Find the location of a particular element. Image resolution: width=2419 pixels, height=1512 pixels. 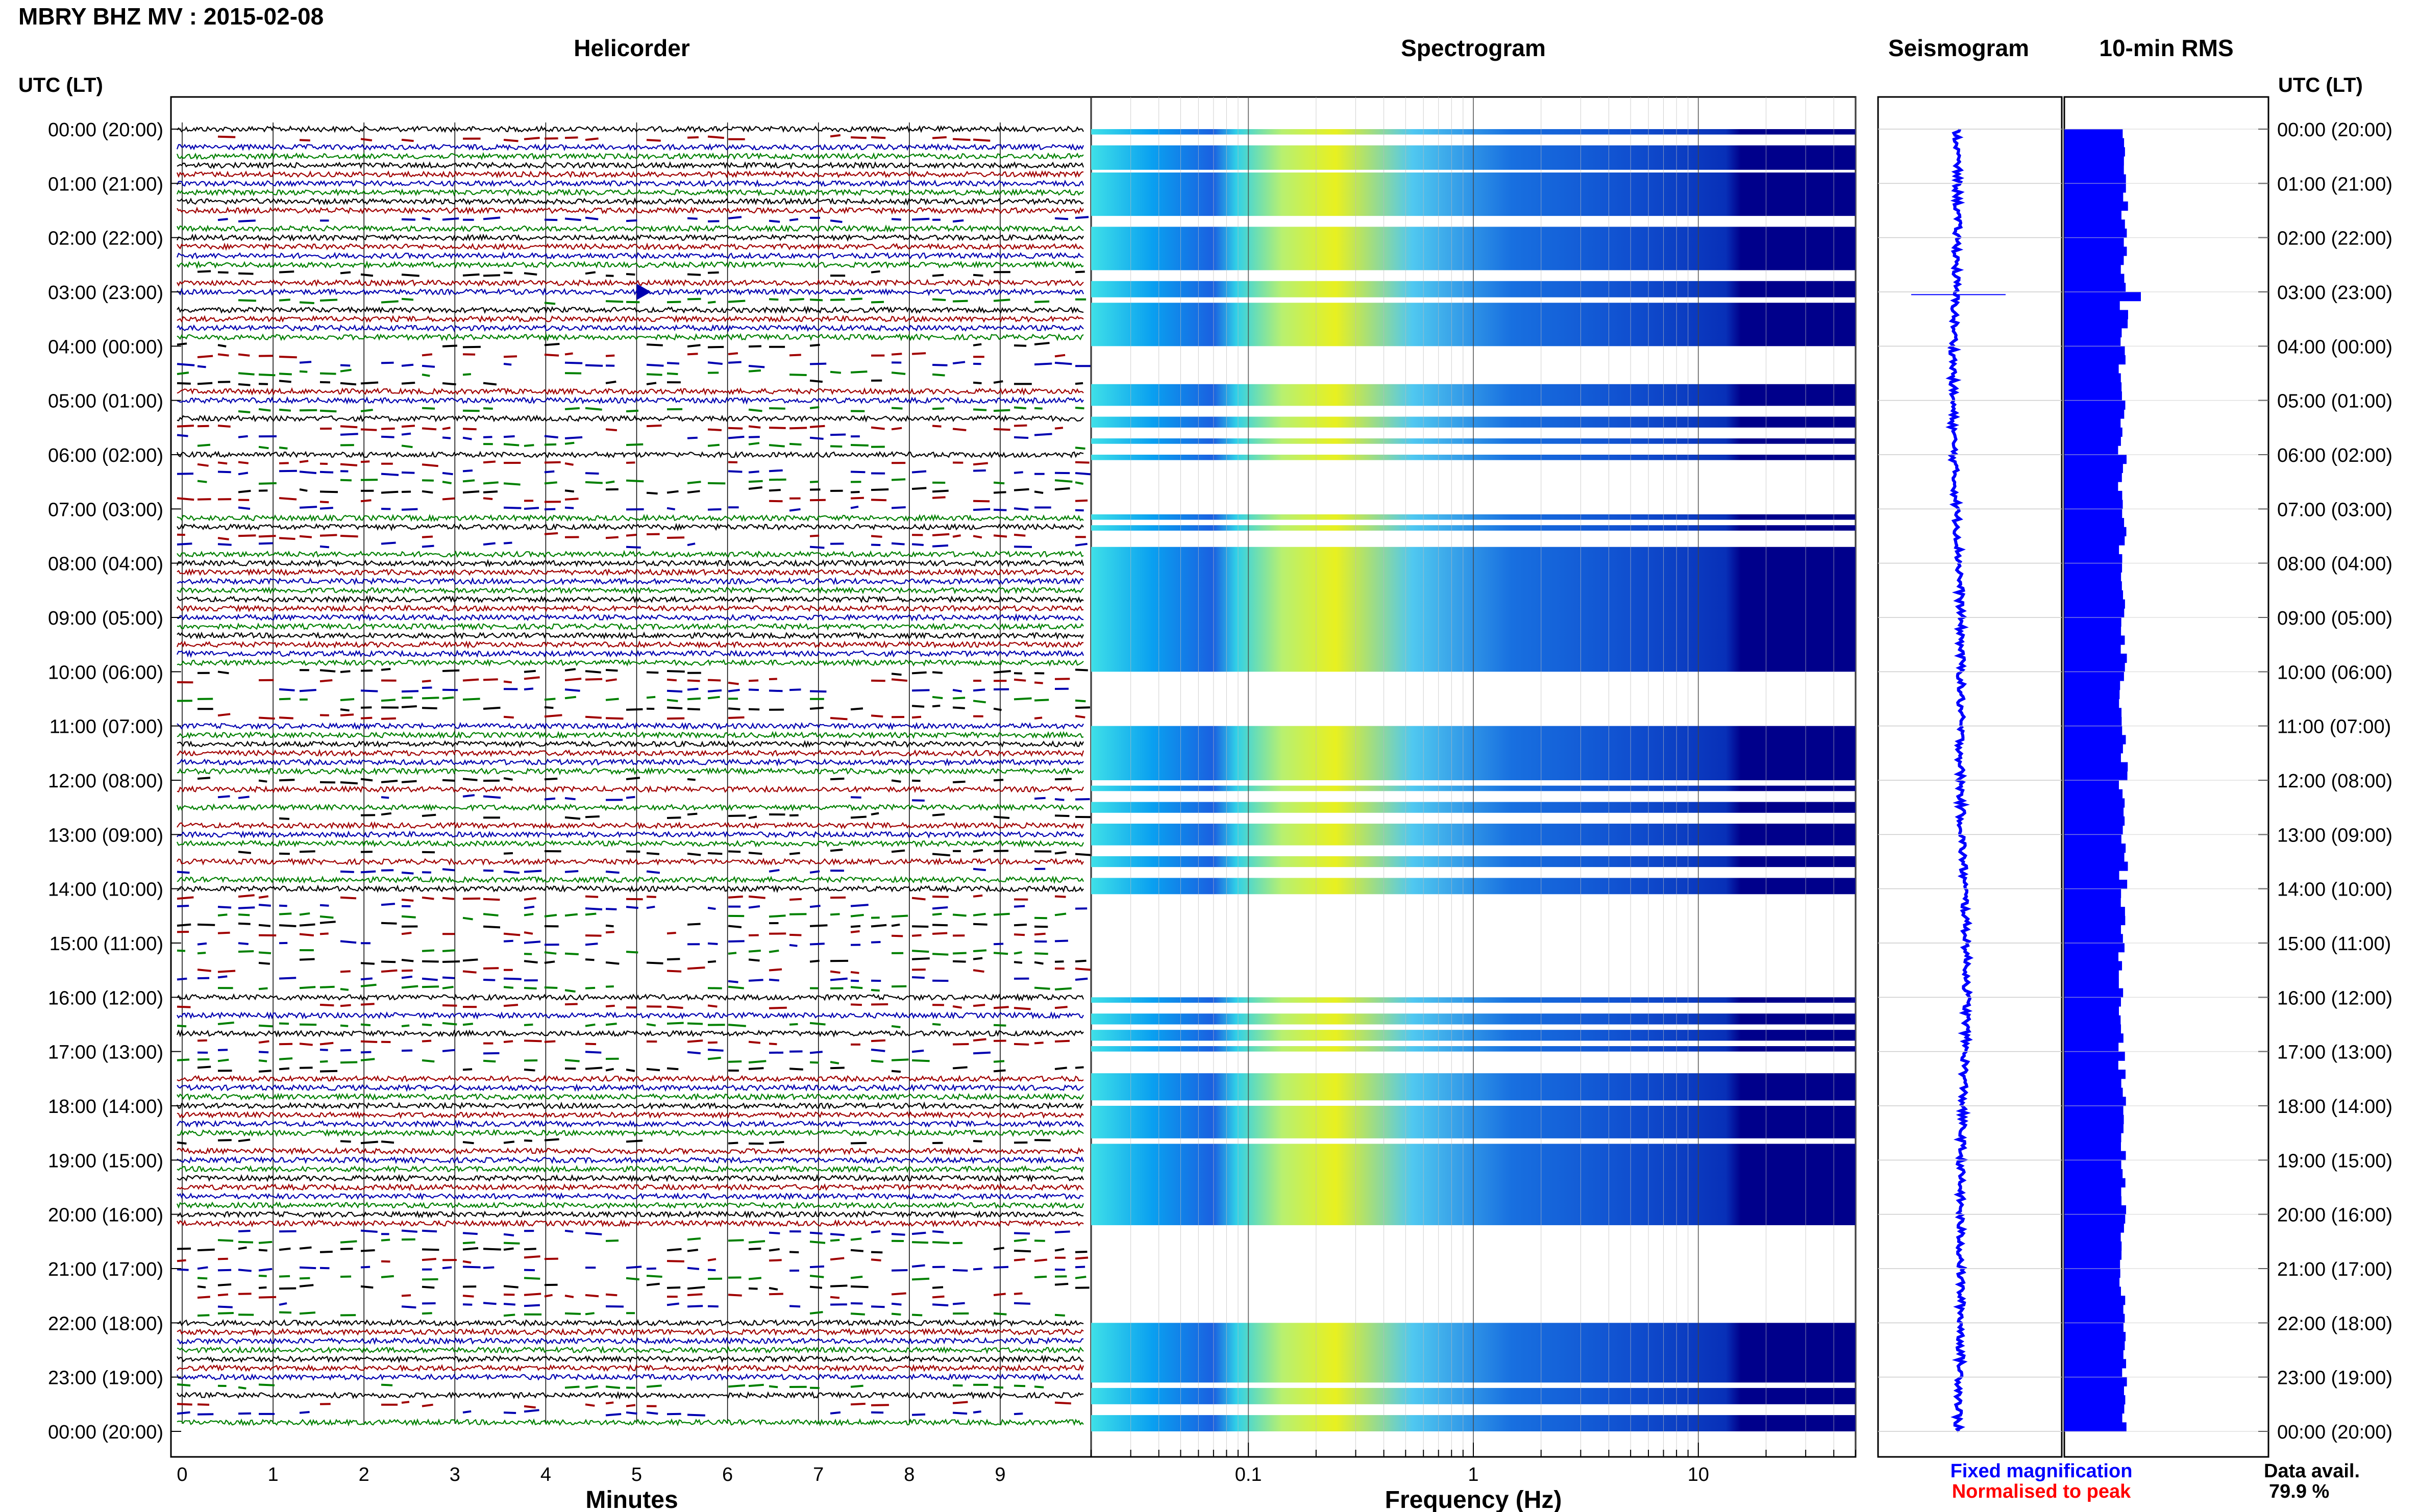

time-label-left: 21:00 (17:00) is located at coordinates (105, 1269).